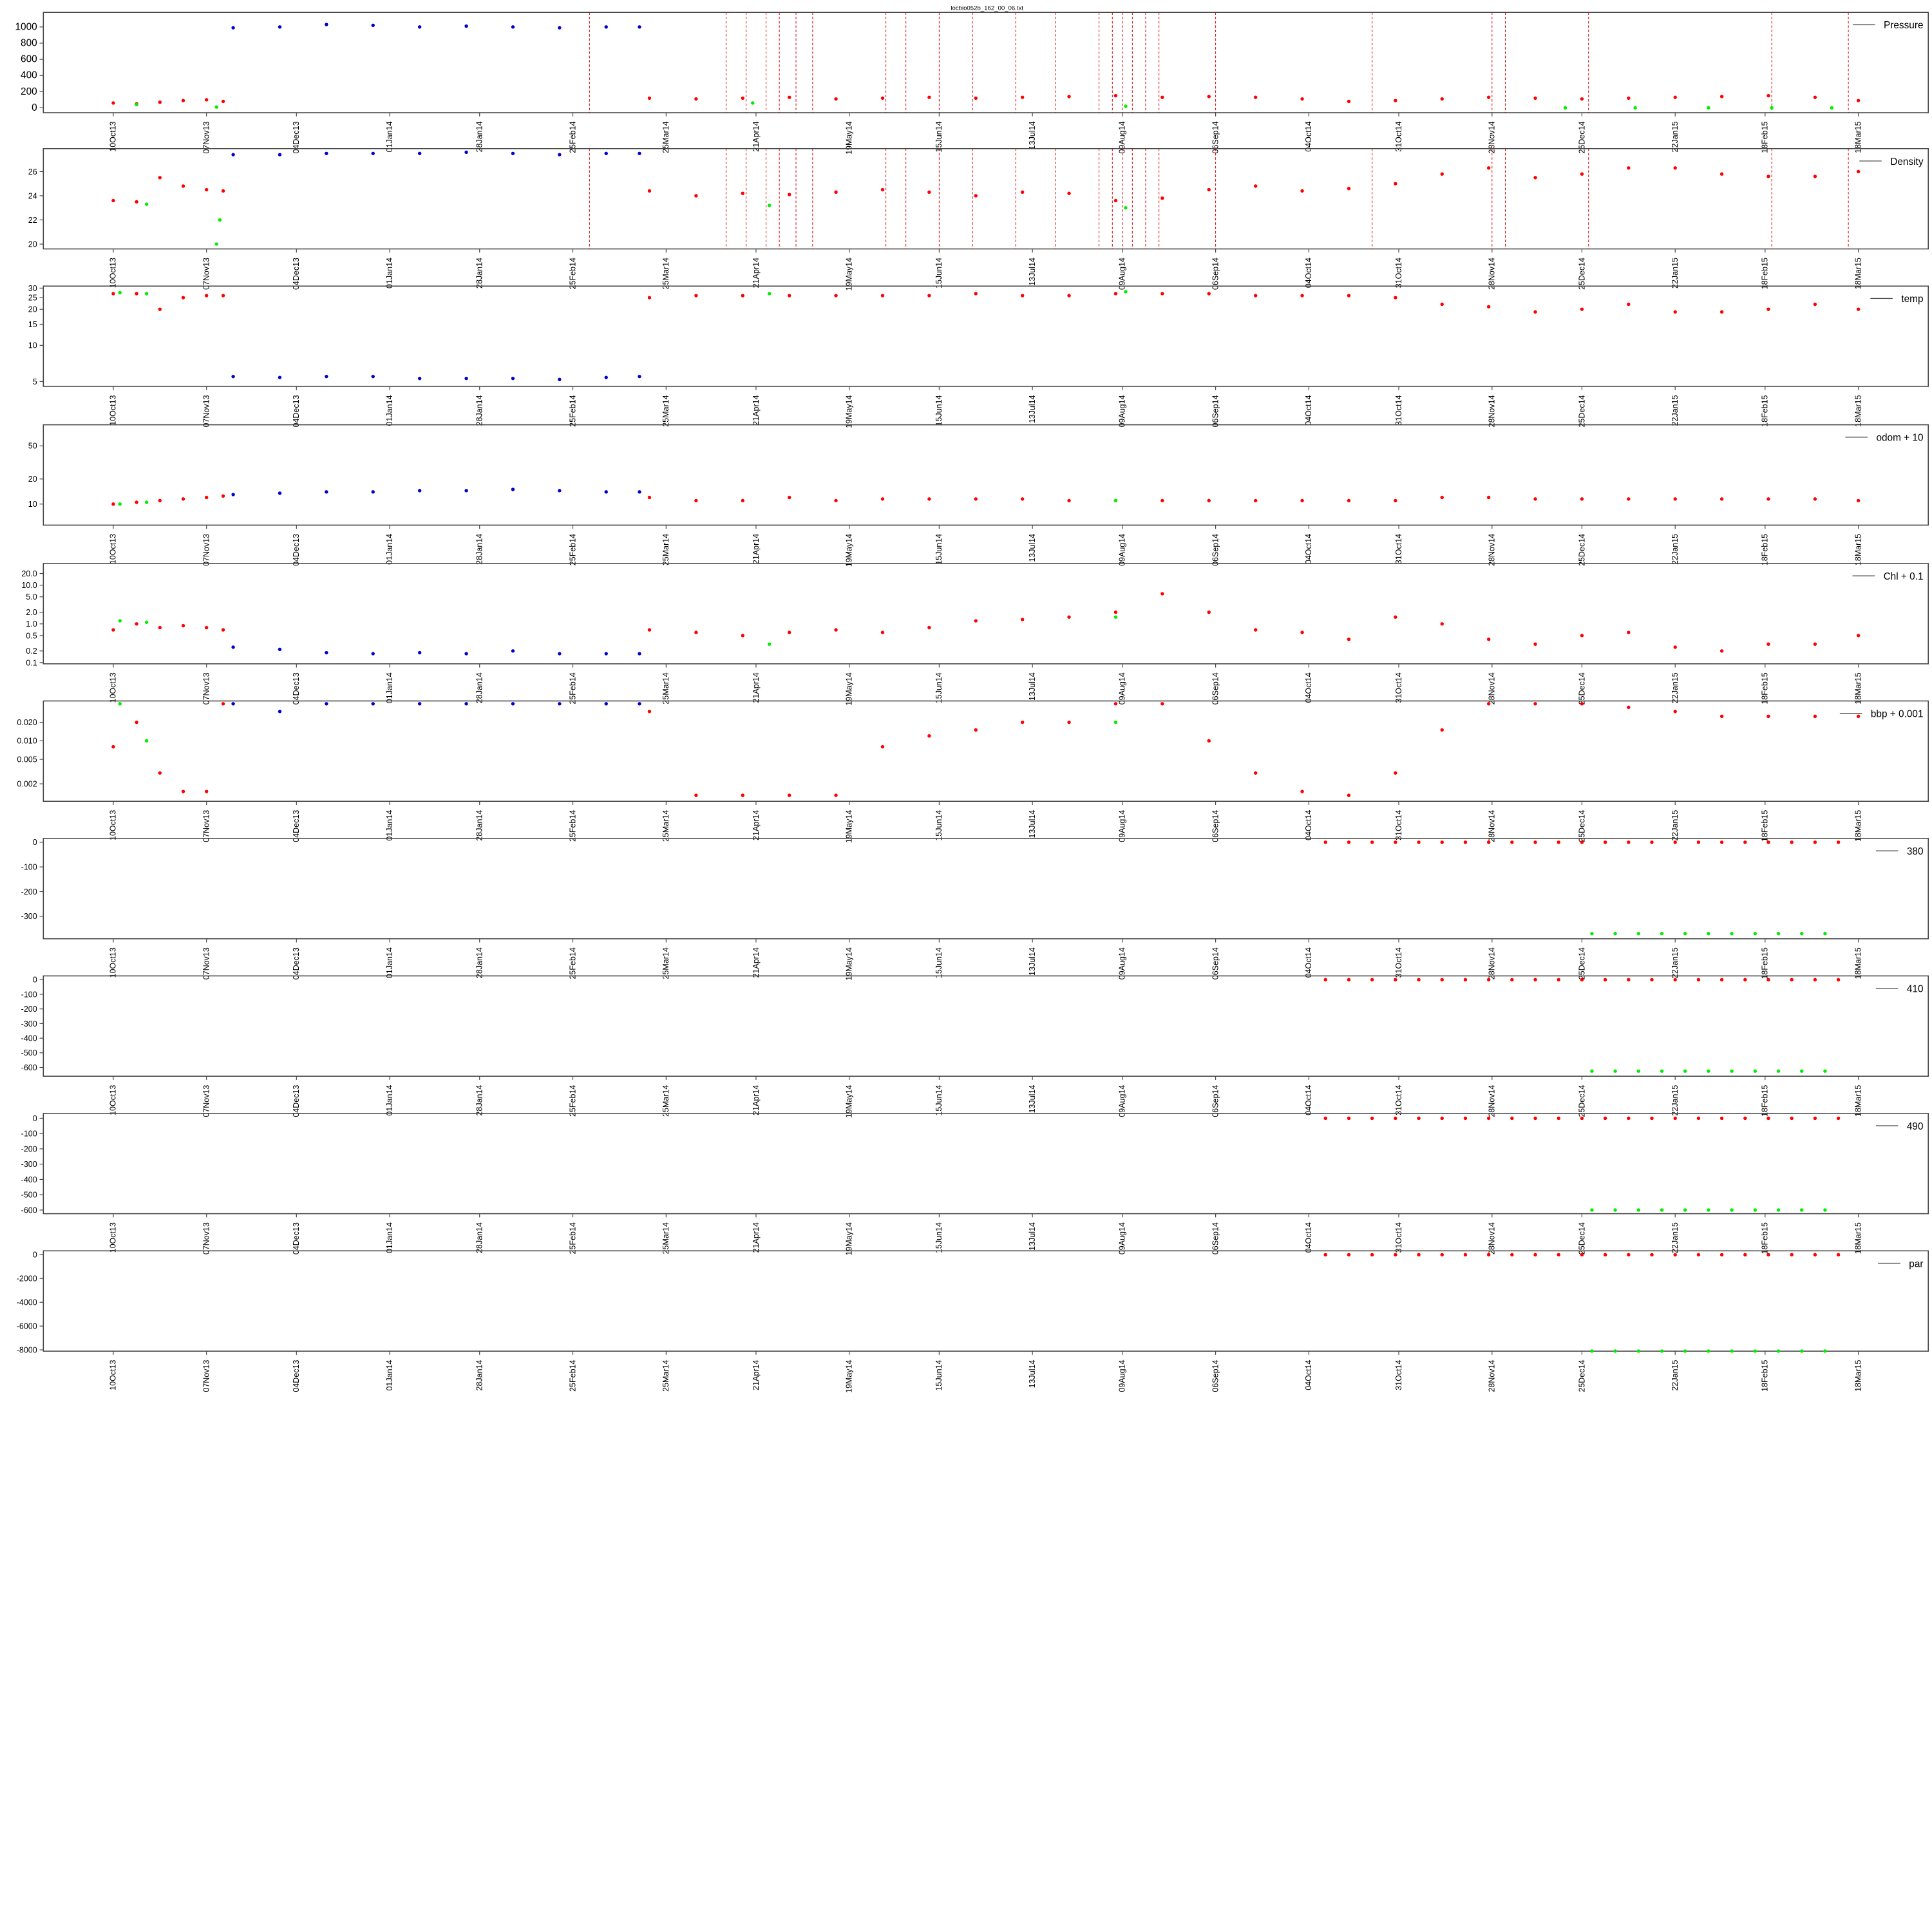 This screenshot has width=1932, height=1932. What do you see at coordinates (27, 784) in the screenshot?
I see `y-tick-label: 0.002` at bounding box center [27, 784].